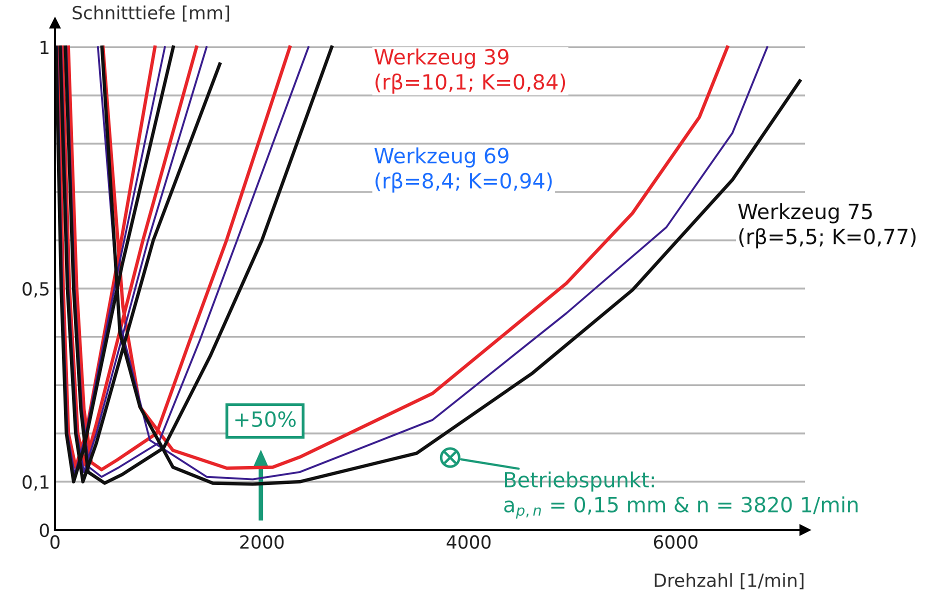 The image size is (942, 595). Describe the element at coordinates (681, 495) in the screenshot. I see `annotation: Betriebspunkt: a$_{p,n}$ = 0,15 mm & n = 3820 1/min` at that location.